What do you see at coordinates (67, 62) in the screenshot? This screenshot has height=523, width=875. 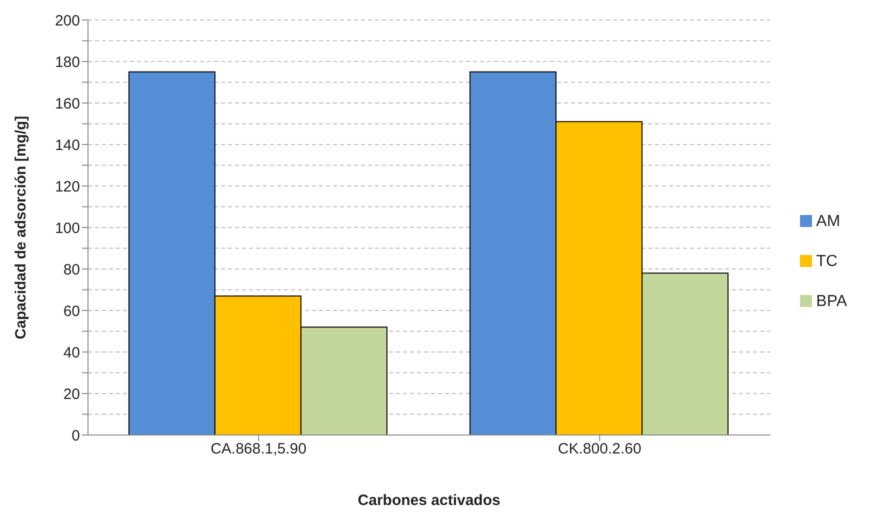 I see `y-tick-label: 180` at bounding box center [67, 62].